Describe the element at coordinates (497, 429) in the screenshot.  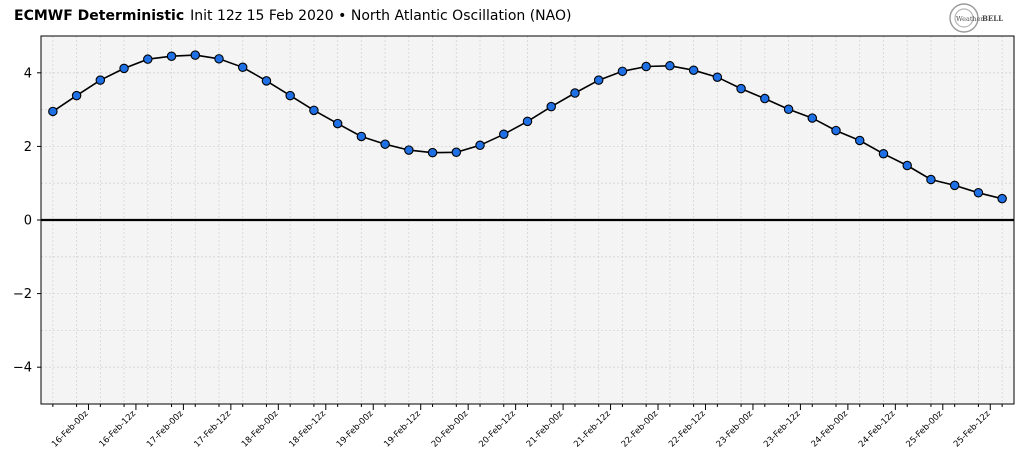
I see `x-tick-label: 20-Feb-12z` at that location.